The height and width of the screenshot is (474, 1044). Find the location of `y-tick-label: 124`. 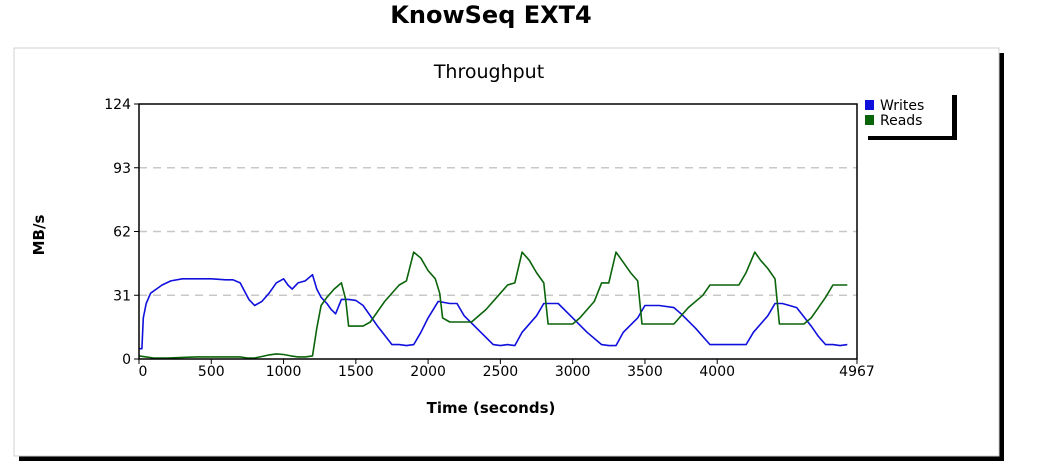

y-tick-label: 124 is located at coordinates (117, 105).